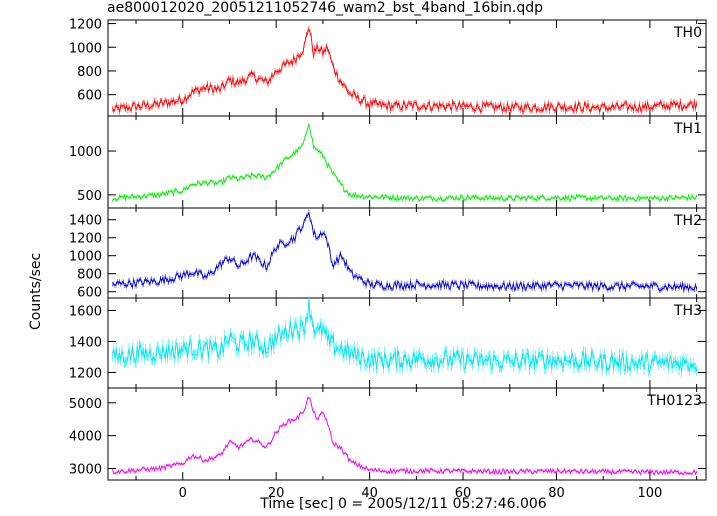  I want to click on series-errorbars-TH3, so click(404, 338).